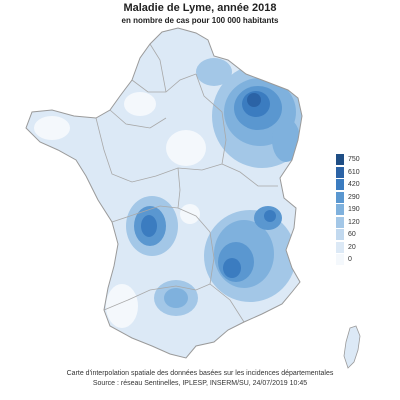 This screenshot has width=400, height=400. I want to click on legend-label-60: 60, so click(352, 234).